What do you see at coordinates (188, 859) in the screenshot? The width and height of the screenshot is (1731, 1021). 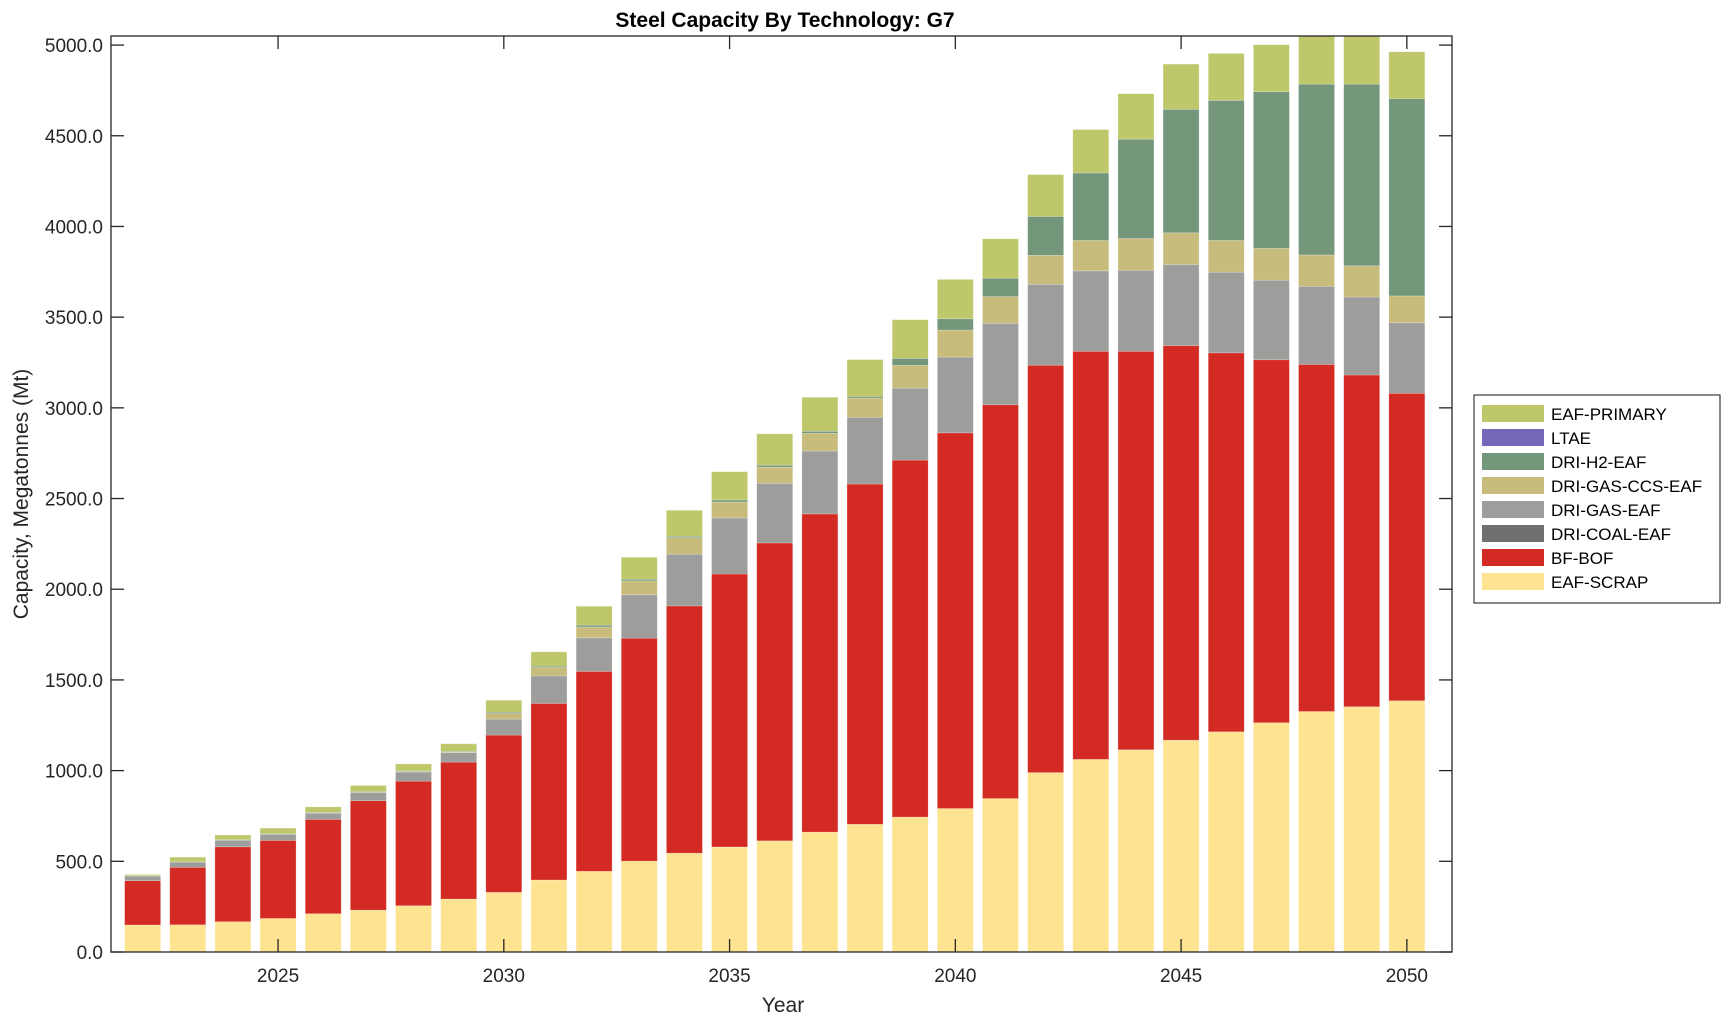 I see `bar-eaf-primary-2023` at bounding box center [188, 859].